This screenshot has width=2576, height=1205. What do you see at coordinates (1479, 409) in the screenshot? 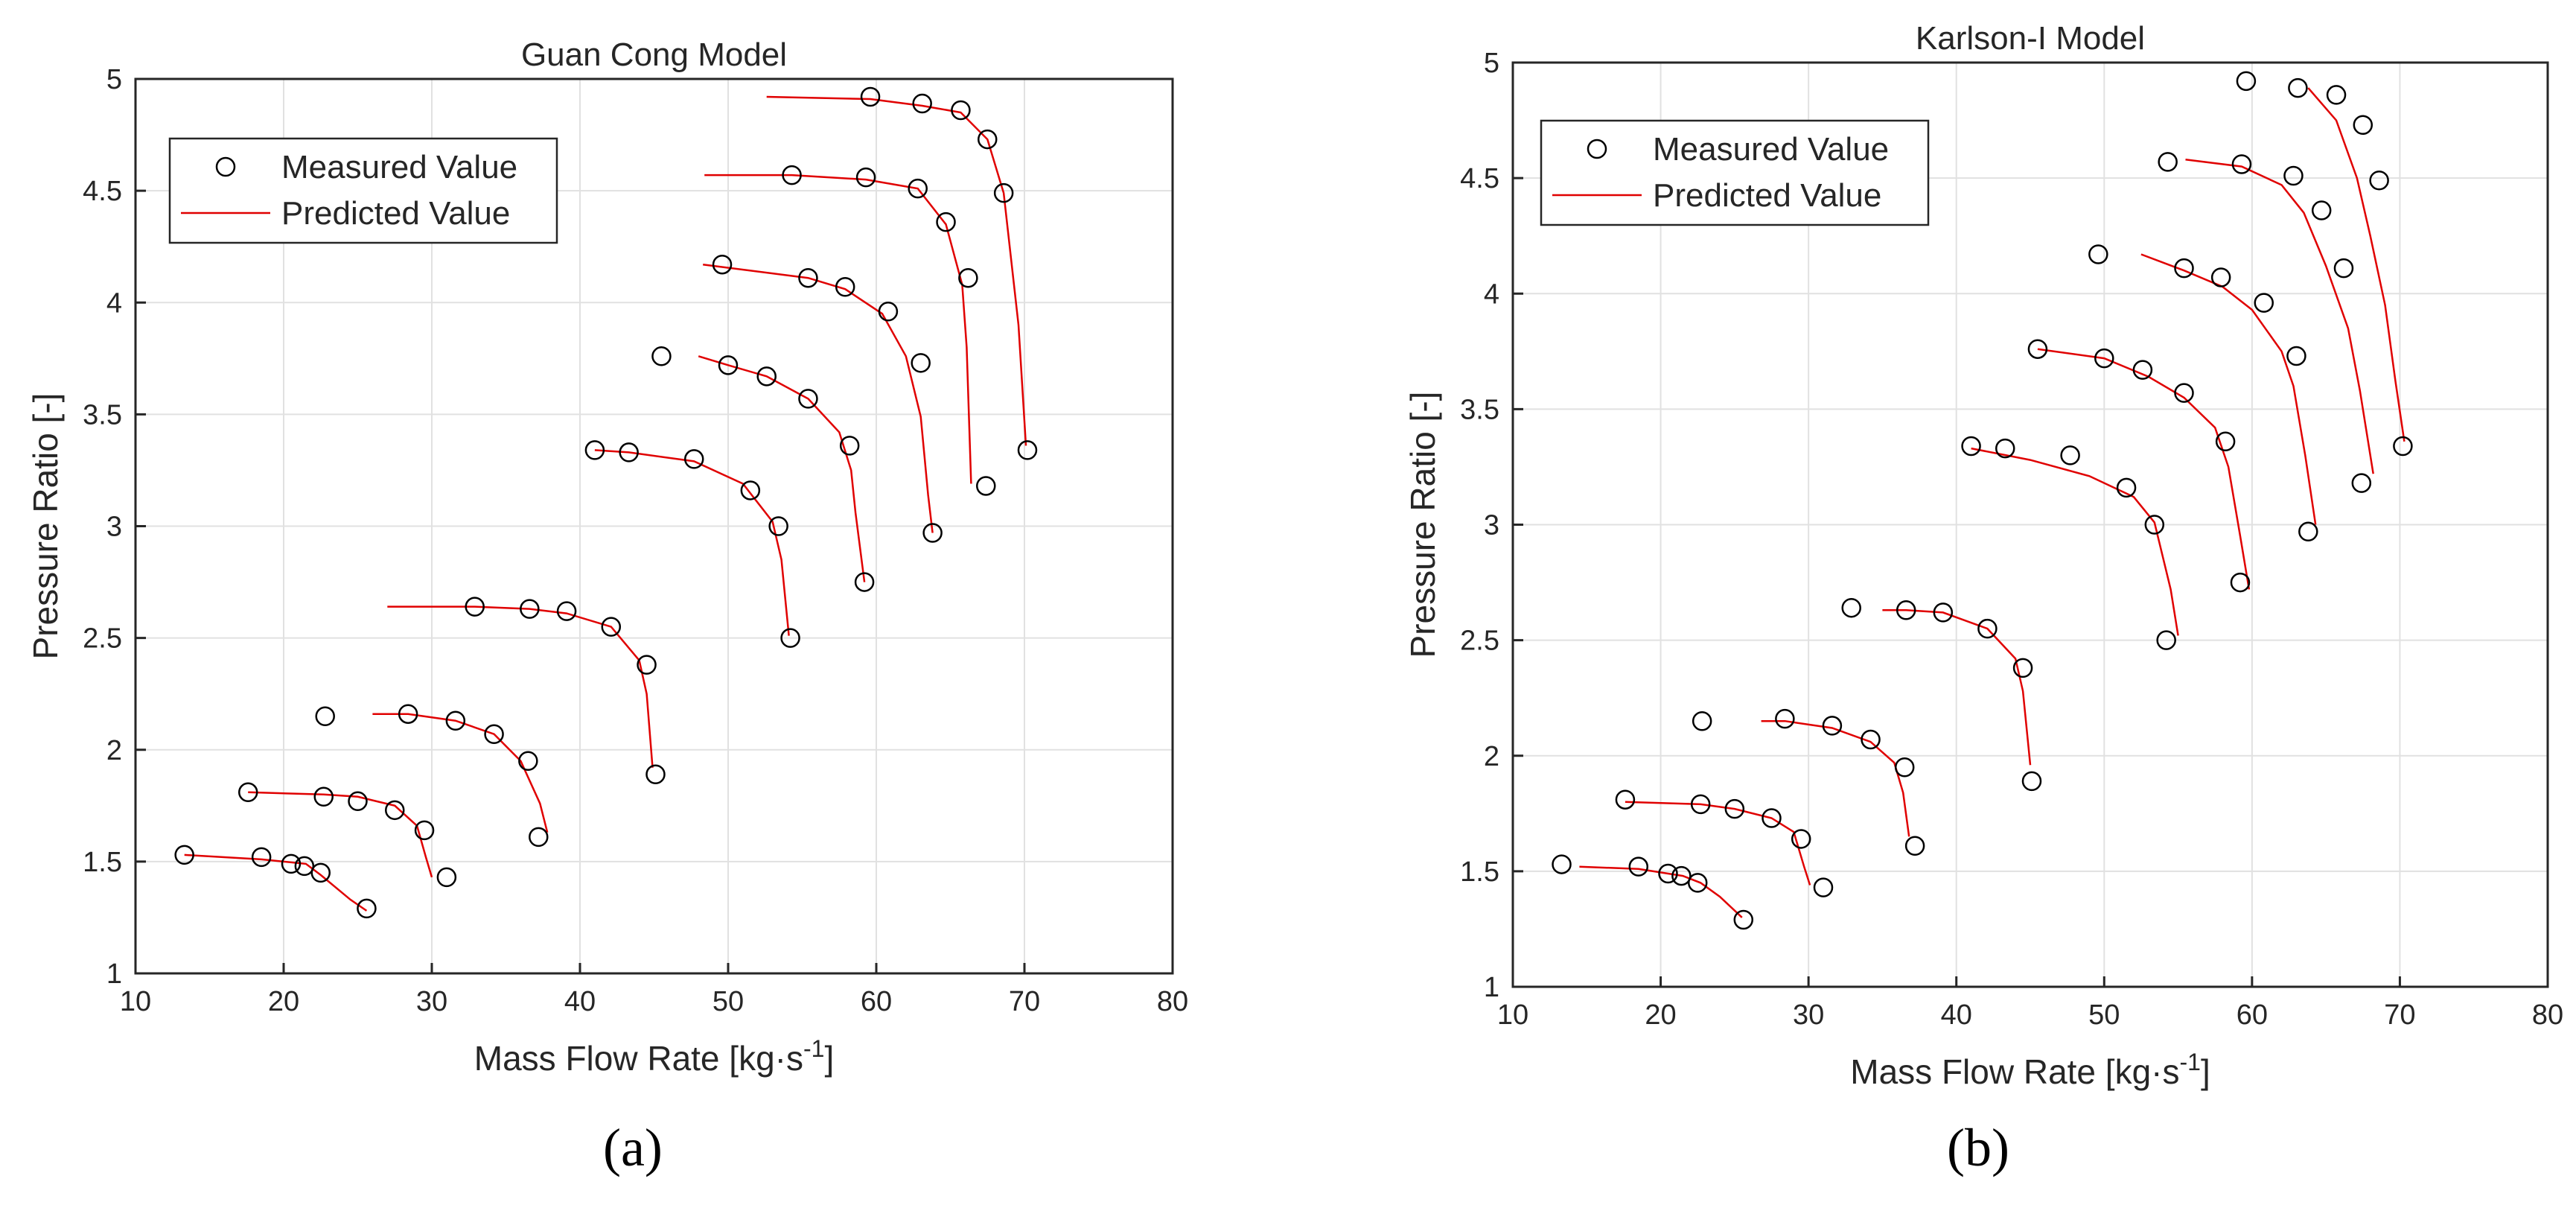
I see `y-tick-label: 3.5` at bounding box center [1479, 409].